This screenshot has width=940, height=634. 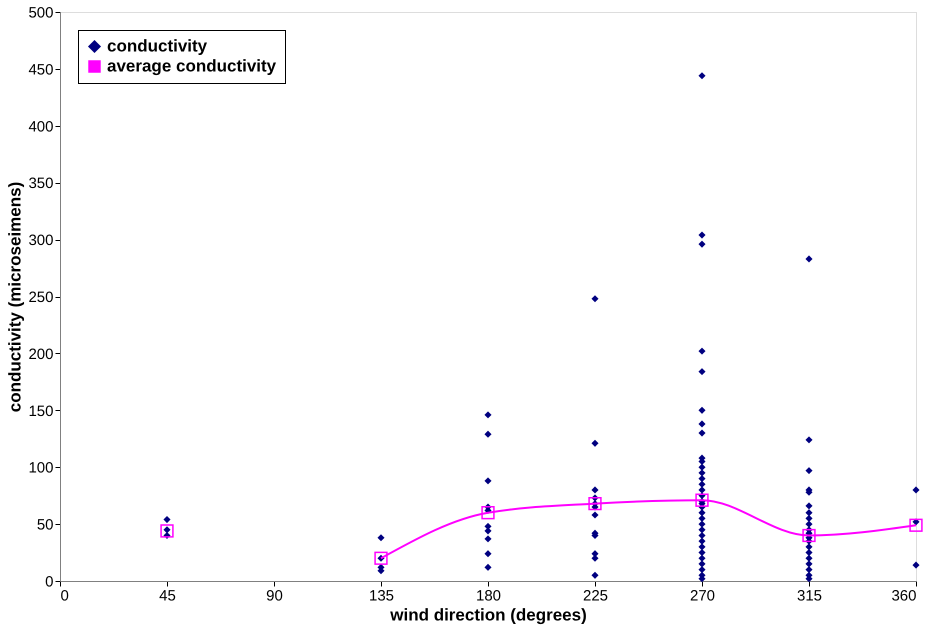 I want to click on y-tick-label: 100, so click(x=41, y=468).